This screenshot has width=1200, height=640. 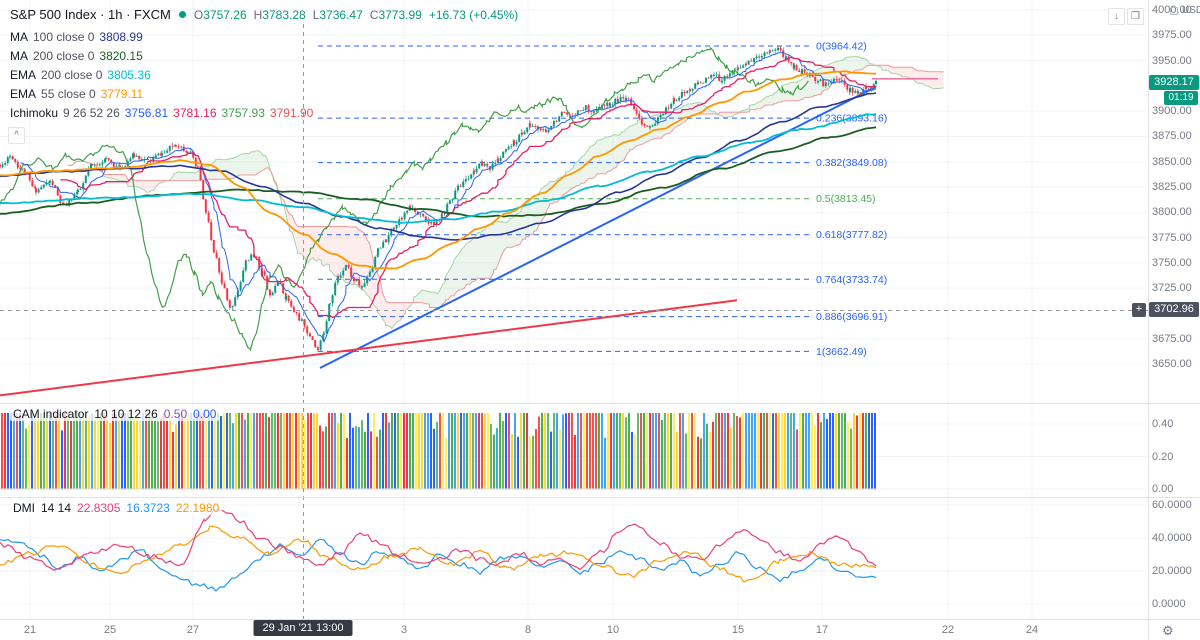 I want to click on chevron-up-icon: ^, so click(x=16, y=135).